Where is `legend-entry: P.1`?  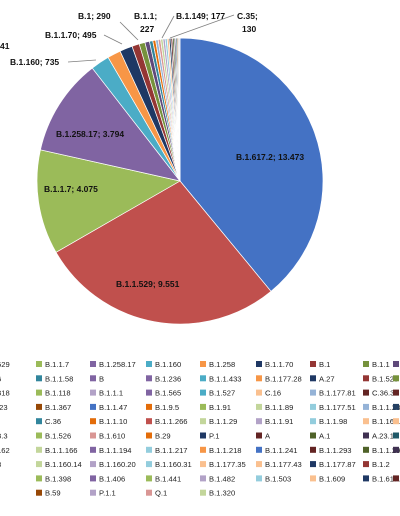
legend-entry: P.1 is located at coordinates (214, 436).